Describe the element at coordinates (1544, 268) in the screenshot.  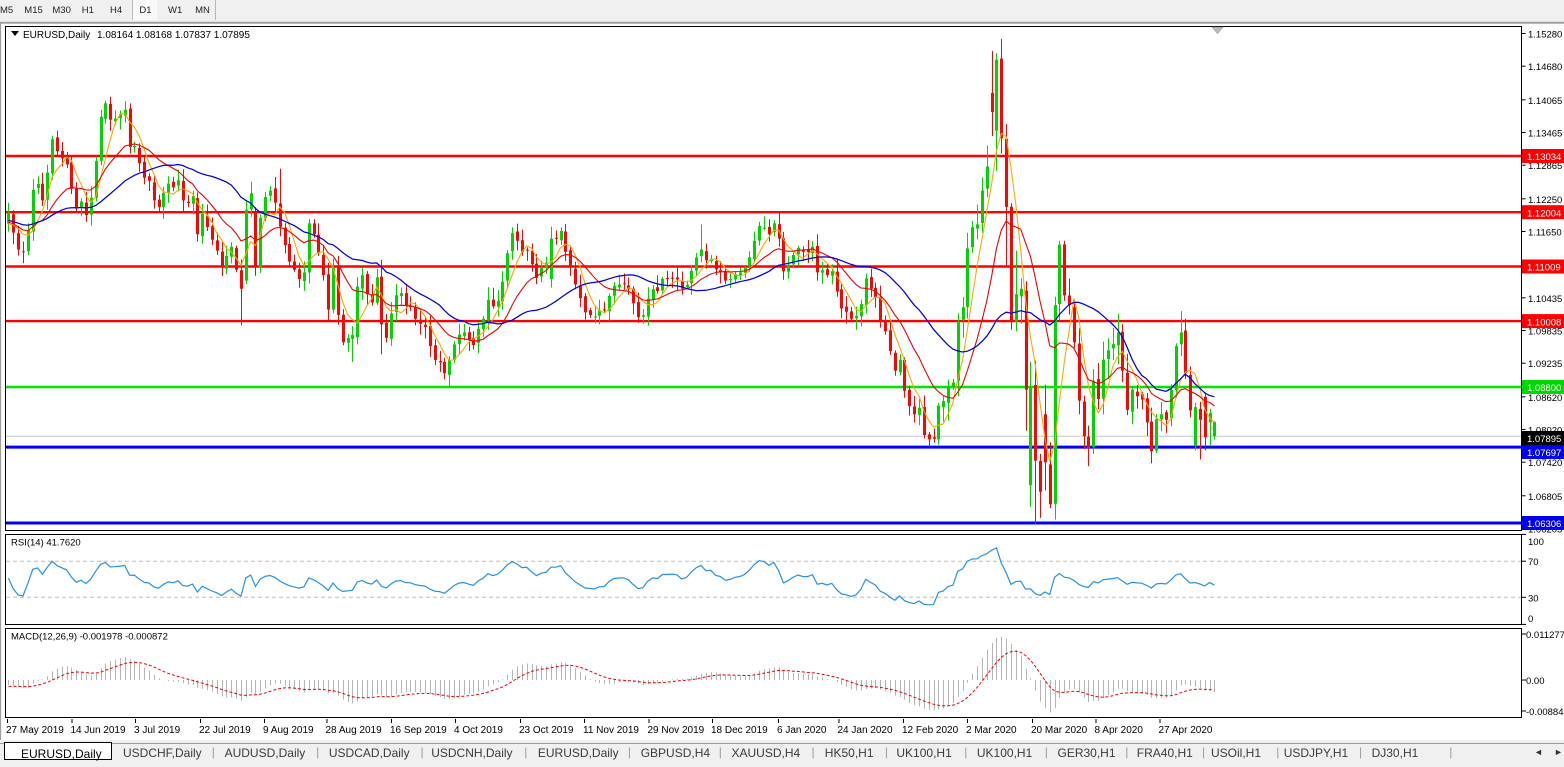
I see `svg-text: 1.11009` at that location.